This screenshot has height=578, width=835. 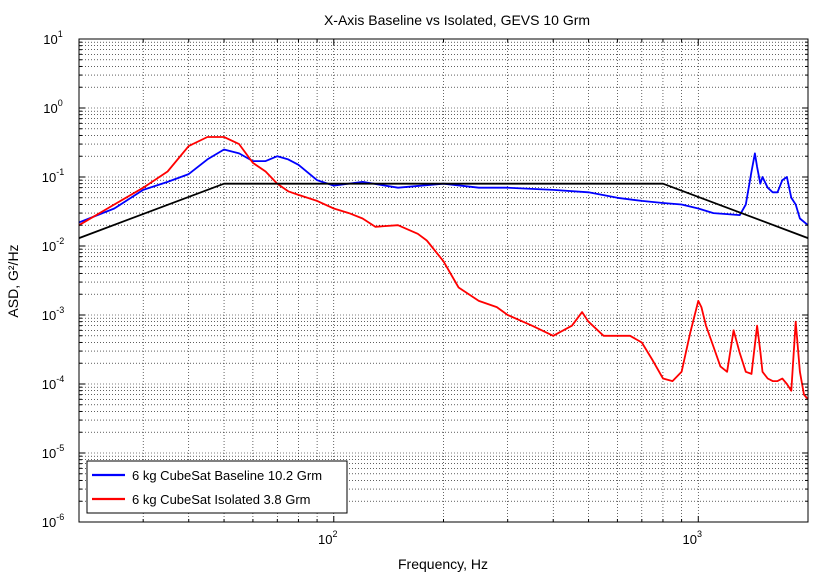 I want to click on tick-label: 10⁻⁴, so click(x=53, y=383).